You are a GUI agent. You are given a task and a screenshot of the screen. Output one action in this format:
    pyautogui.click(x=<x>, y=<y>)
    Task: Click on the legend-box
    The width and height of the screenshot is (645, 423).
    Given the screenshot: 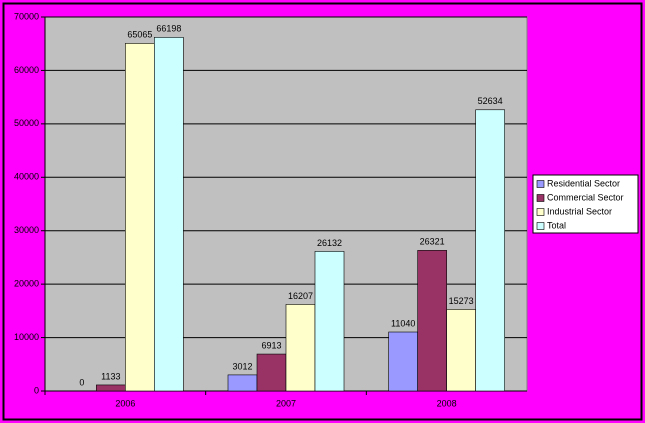 What is the action you would take?
    pyautogui.click(x=585, y=204)
    